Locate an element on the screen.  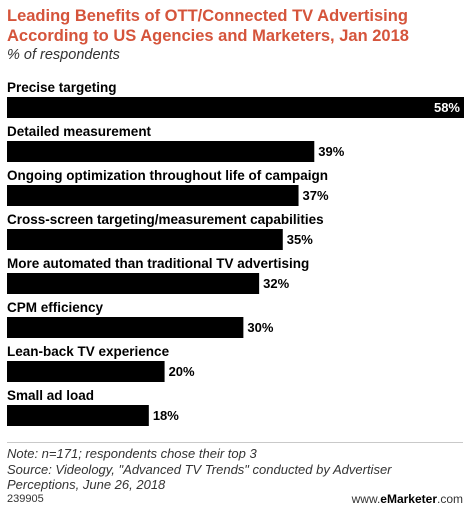
brand-name: eMarketer is located at coordinates (408, 499).